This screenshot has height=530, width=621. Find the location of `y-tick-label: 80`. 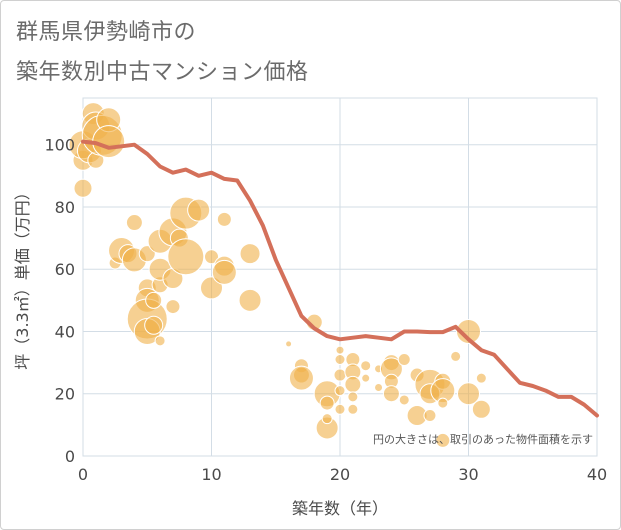

y-tick-label: 80 is located at coordinates (65, 207).